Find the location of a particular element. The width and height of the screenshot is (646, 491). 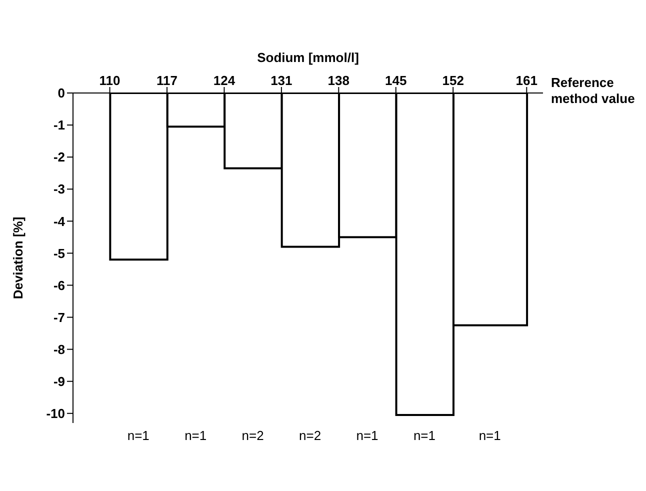

x-tick-label: 161 is located at coordinates (527, 80).